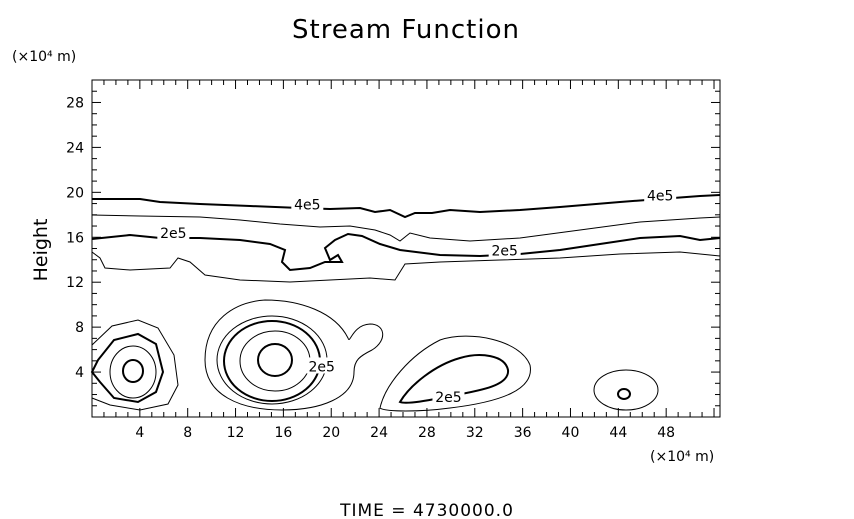  Describe the element at coordinates (475, 433) in the screenshot. I see `x-tick-label: 32` at that location.